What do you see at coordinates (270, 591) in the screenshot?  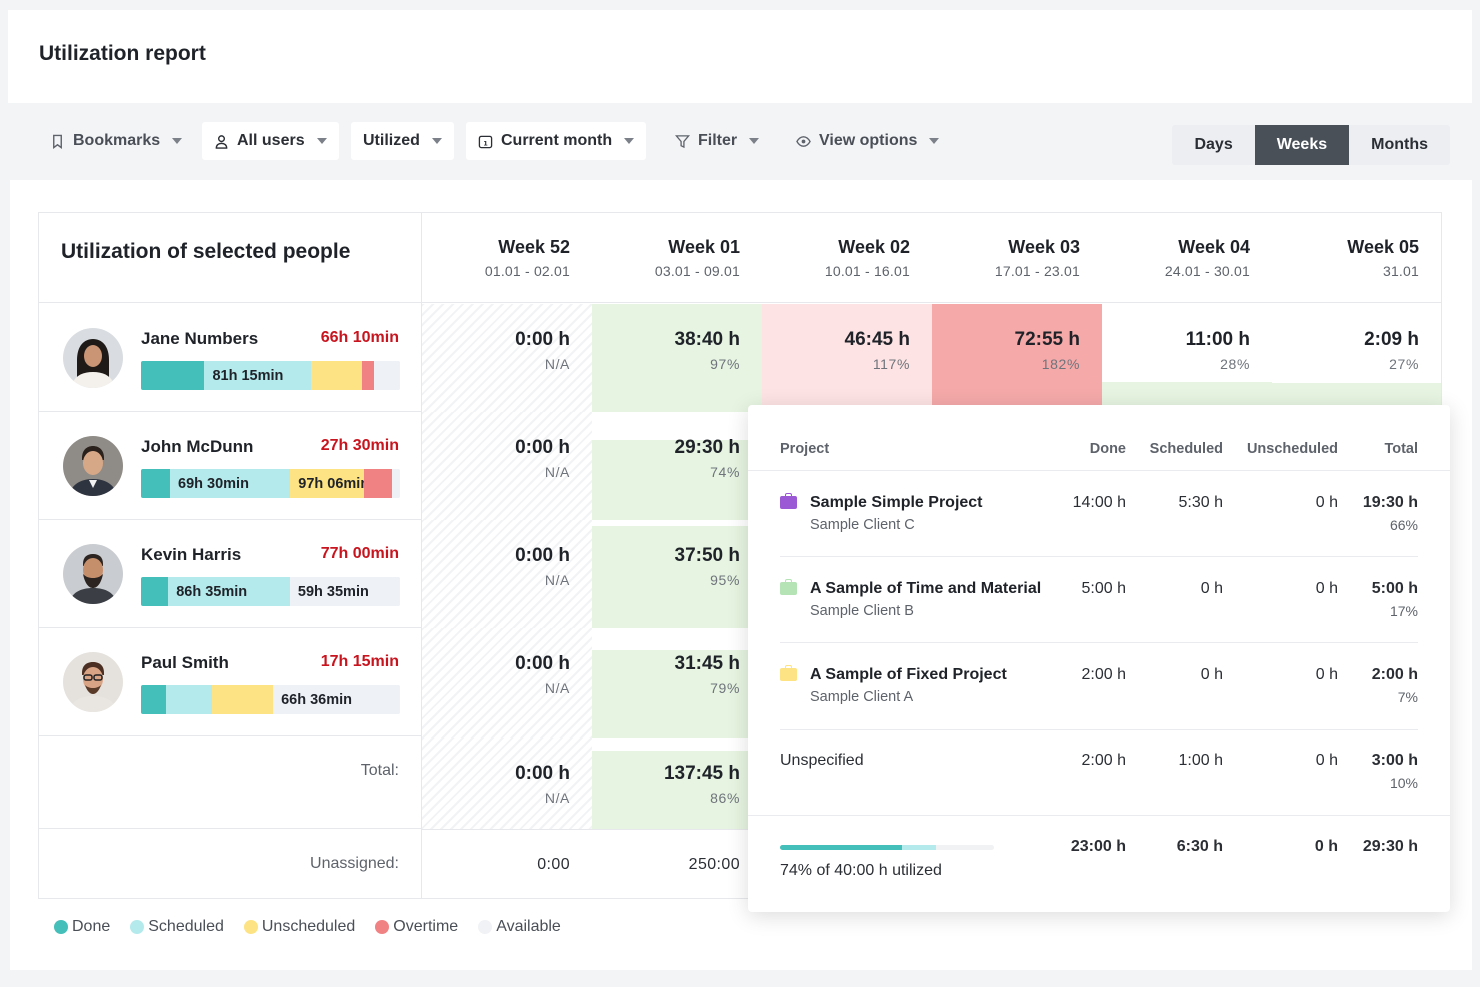 I see `utilization-bar: 86h 35min 59h 35min` at bounding box center [270, 591].